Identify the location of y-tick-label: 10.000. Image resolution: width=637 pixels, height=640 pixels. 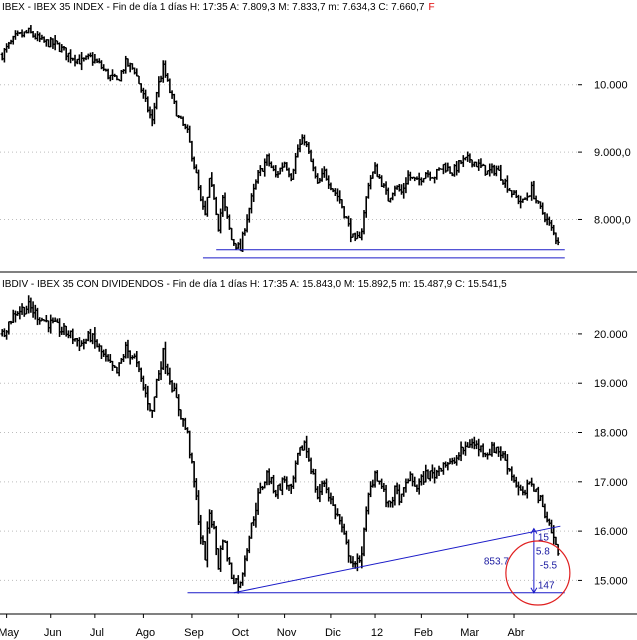
(611, 86).